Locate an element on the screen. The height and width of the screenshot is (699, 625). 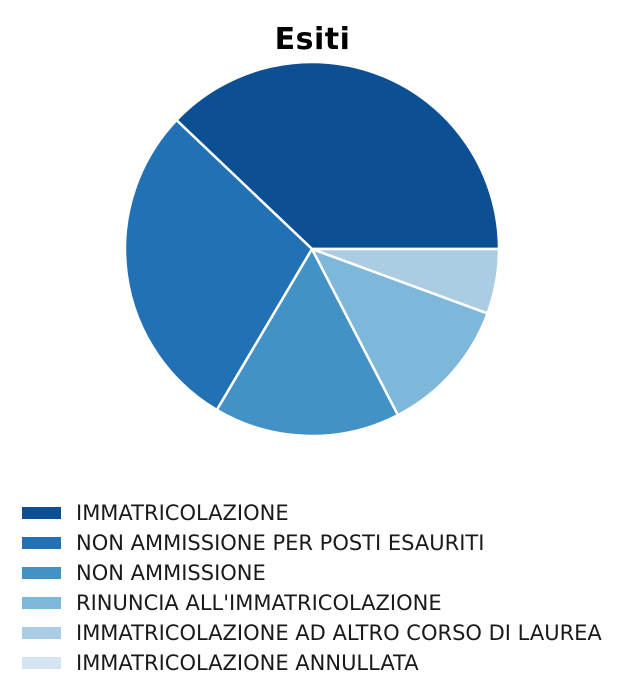
legend-item: NON AMMISSIONE PER POSTI ESAURITI is located at coordinates (318, 543).